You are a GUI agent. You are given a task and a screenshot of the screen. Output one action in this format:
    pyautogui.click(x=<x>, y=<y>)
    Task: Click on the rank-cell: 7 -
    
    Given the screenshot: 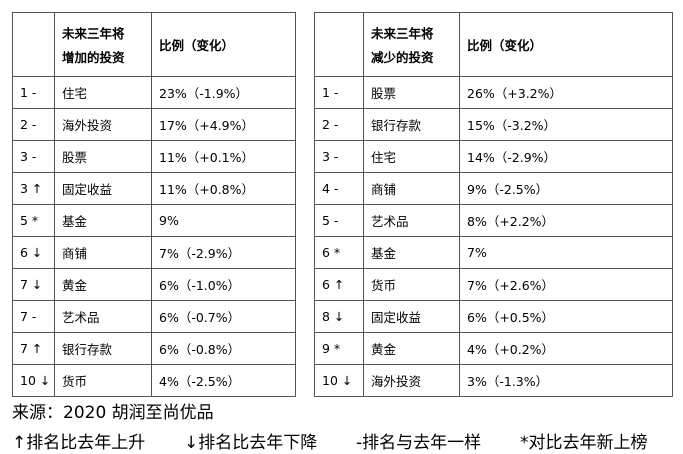 What is the action you would take?
    pyautogui.click(x=33, y=316)
    